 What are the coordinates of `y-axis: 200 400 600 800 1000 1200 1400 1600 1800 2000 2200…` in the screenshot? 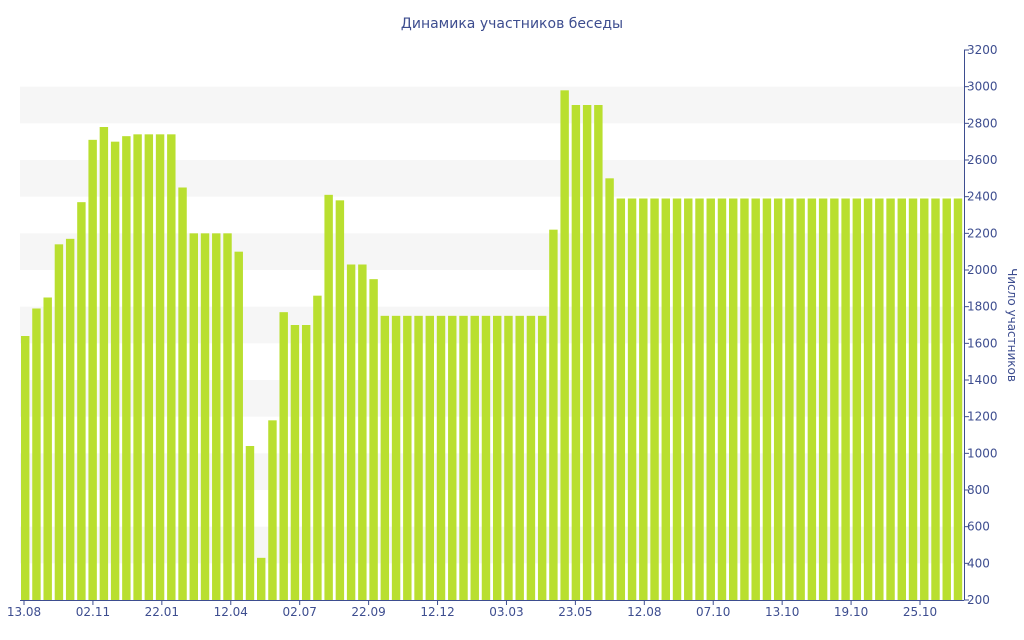 It's located at (981, 325).